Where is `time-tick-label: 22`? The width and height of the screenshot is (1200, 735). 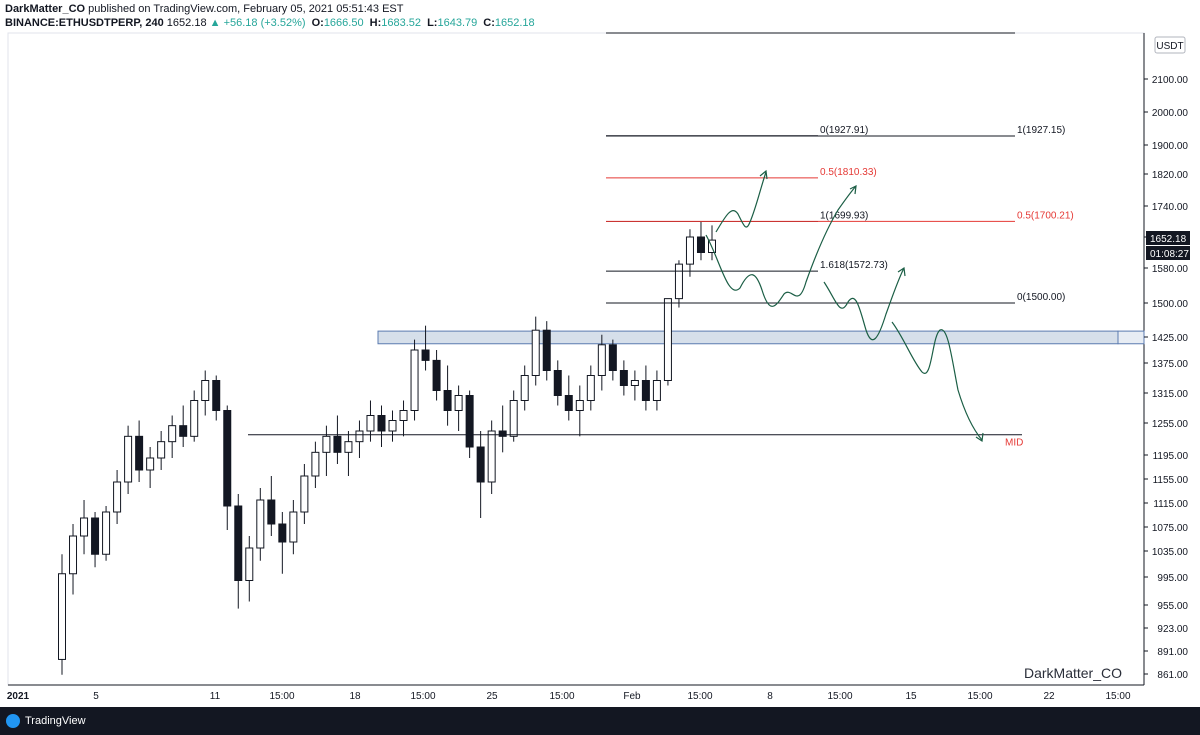 time-tick-label: 22 is located at coordinates (1049, 696).